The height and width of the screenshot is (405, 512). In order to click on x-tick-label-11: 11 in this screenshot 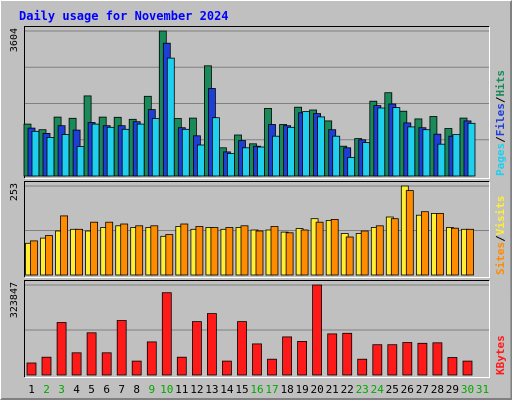, I will do `click(181, 389)`.